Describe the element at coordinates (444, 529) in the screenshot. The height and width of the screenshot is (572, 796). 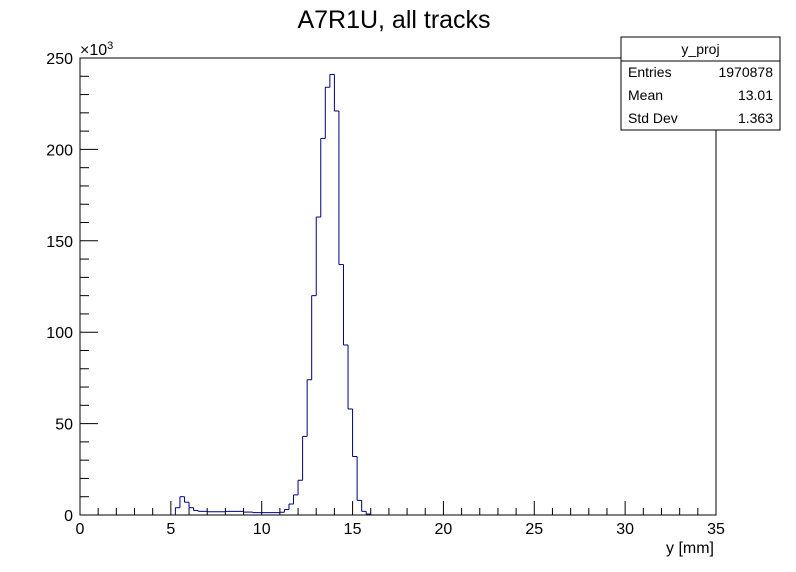
I see `x-tick-label: 20` at that location.